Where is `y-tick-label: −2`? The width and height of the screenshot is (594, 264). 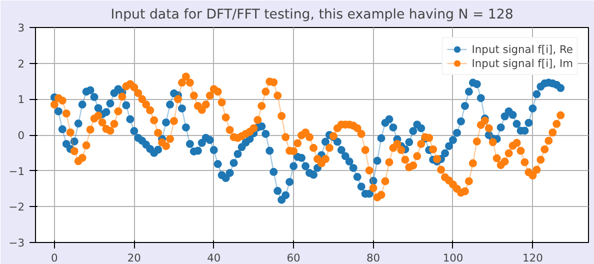 y-tick-label: −2 is located at coordinates (16, 207).